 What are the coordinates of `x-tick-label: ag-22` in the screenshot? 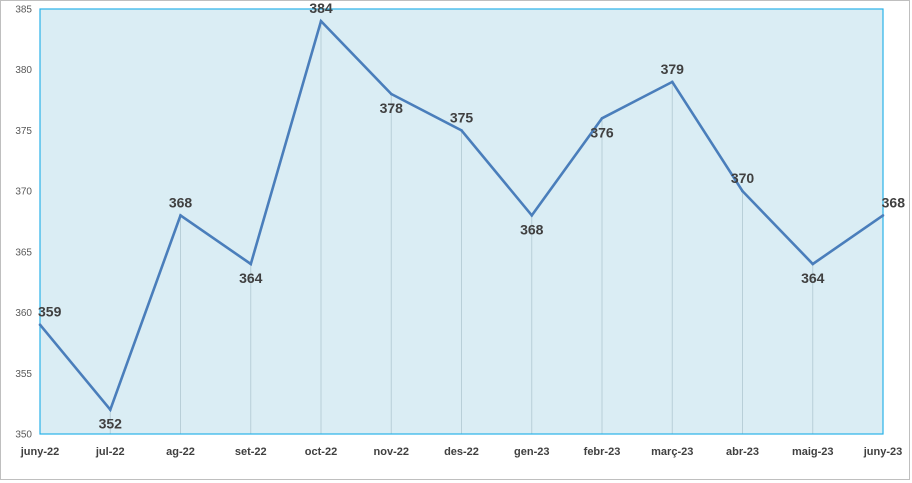 It's located at (180, 452).